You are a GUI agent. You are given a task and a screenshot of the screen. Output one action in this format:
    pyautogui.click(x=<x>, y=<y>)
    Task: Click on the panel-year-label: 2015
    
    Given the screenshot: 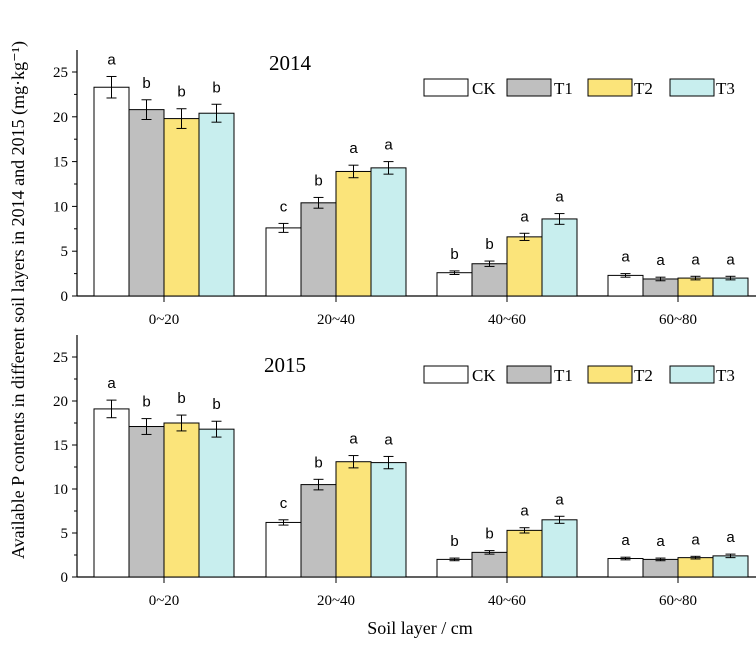 What is the action you would take?
    pyautogui.click(x=285, y=365)
    